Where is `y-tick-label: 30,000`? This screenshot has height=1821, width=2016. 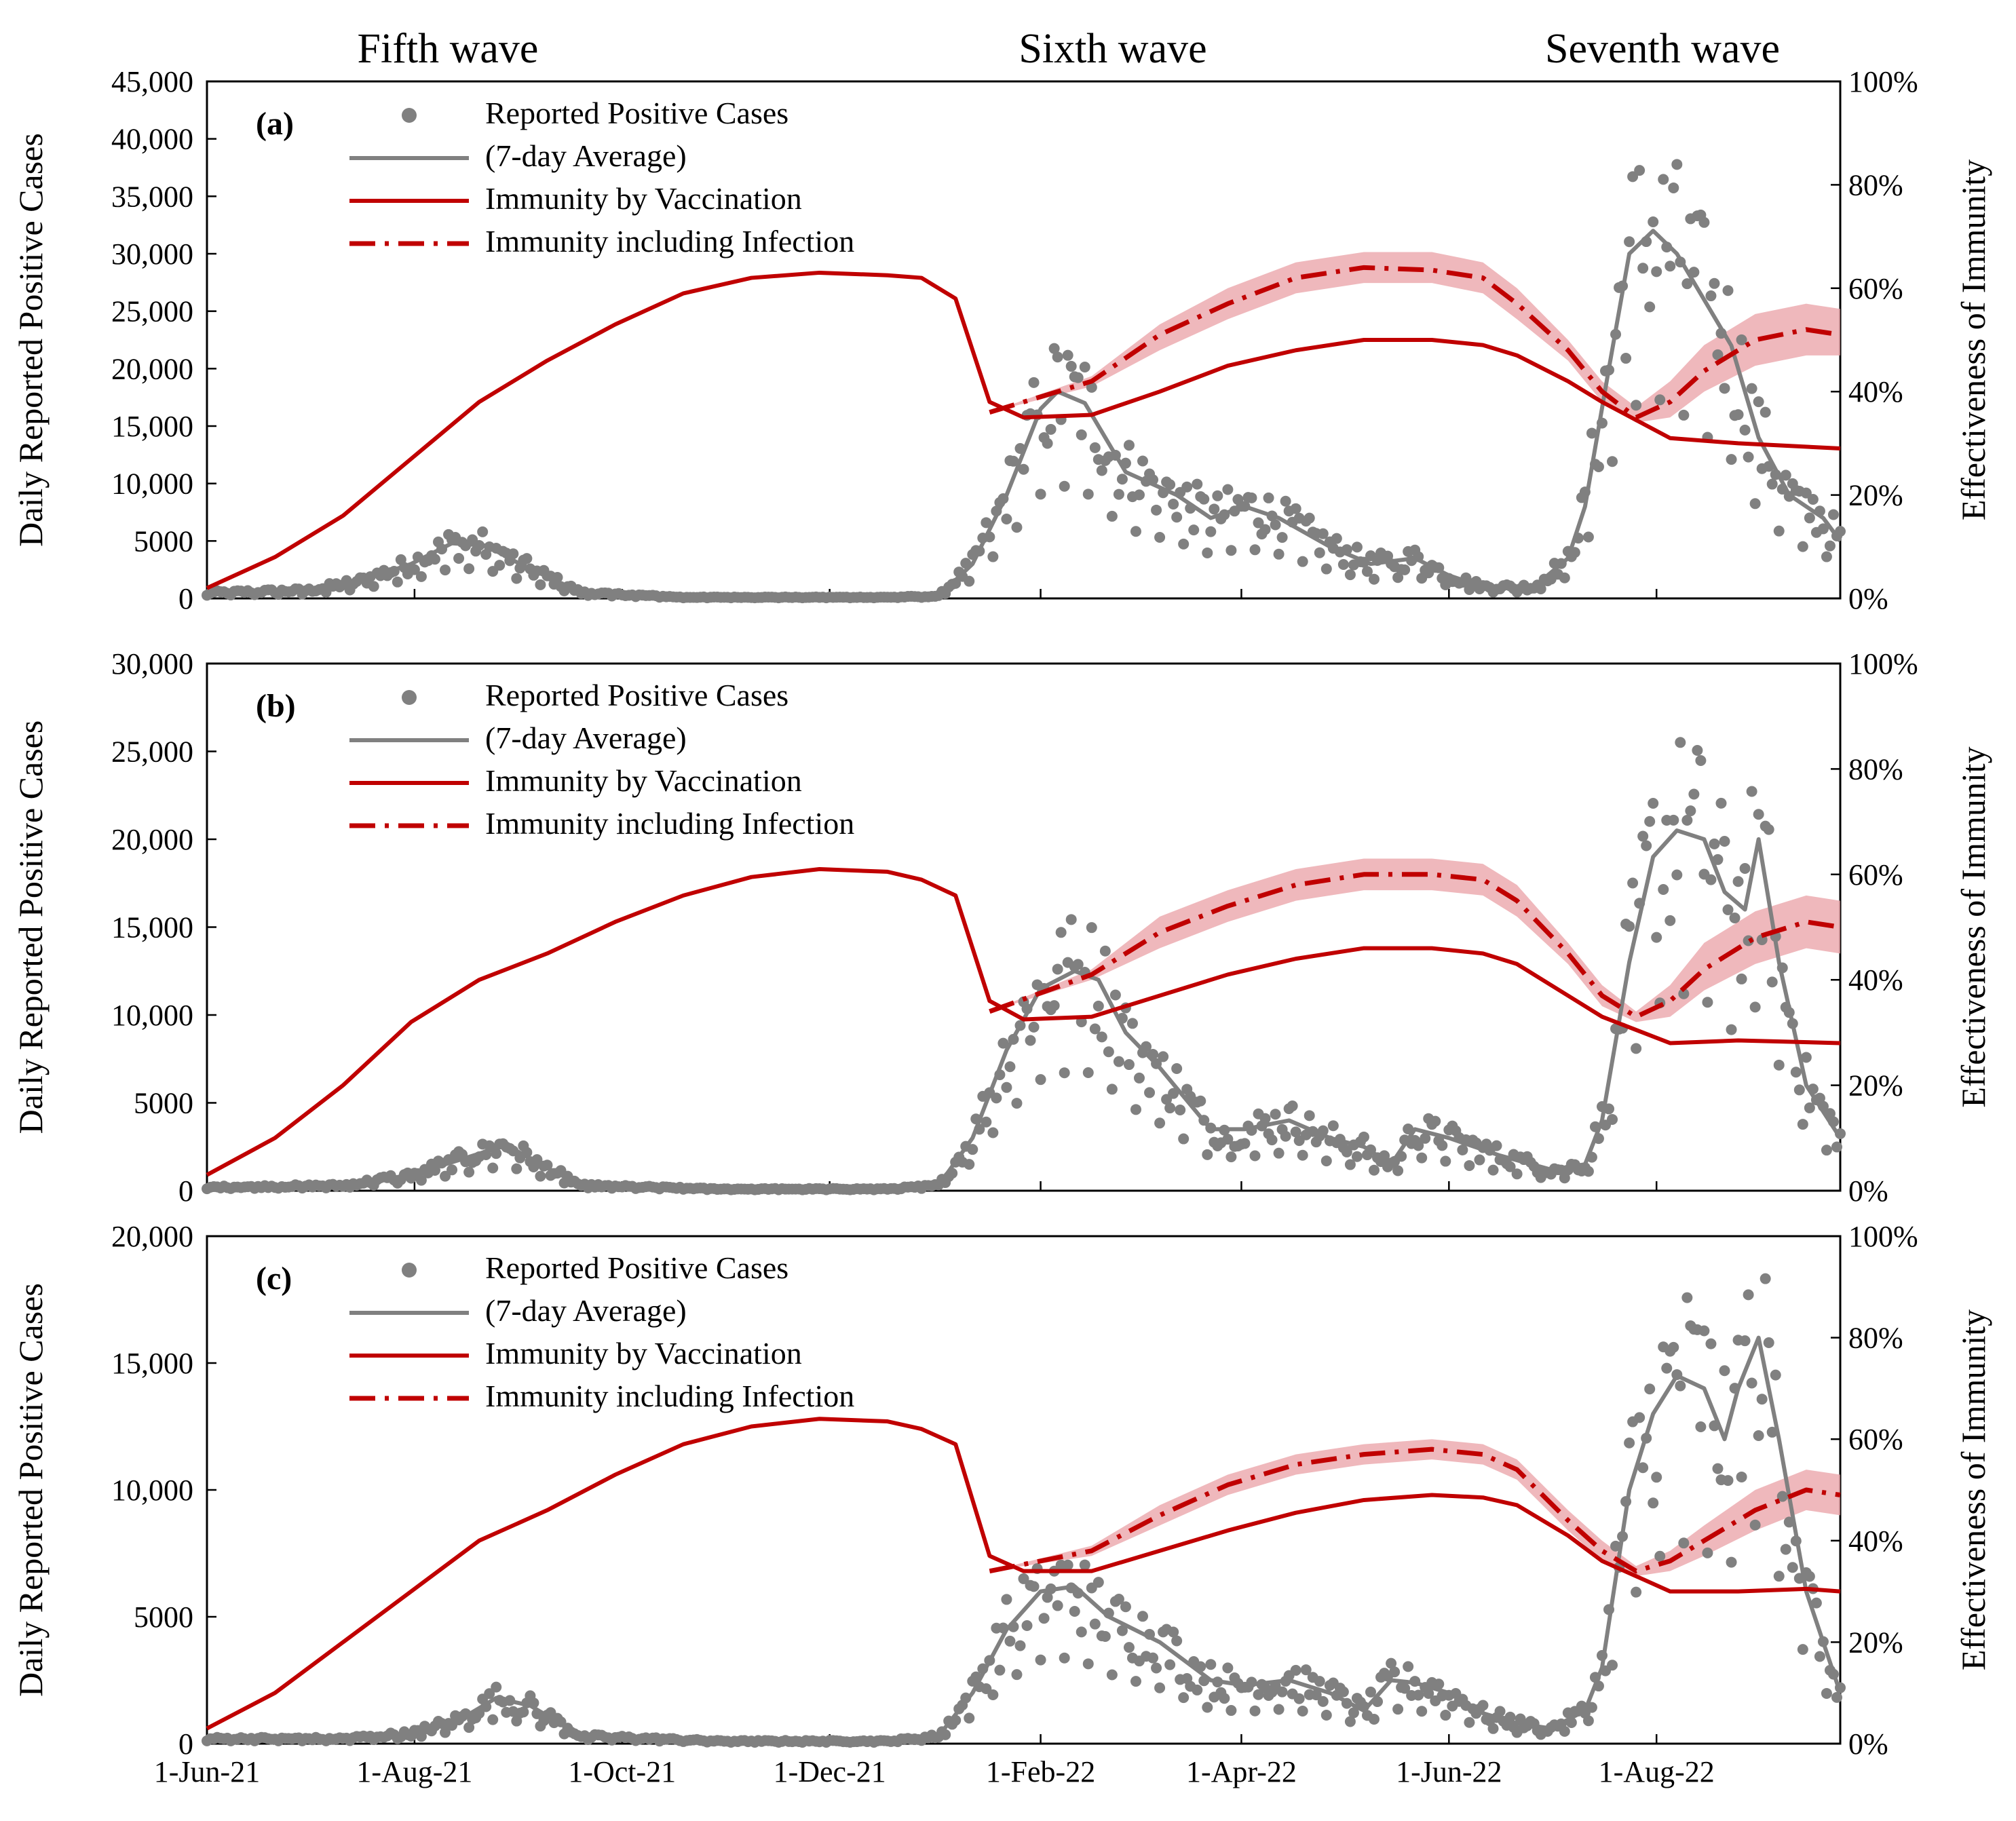 y-tick-label: 30,000 is located at coordinates (152, 254).